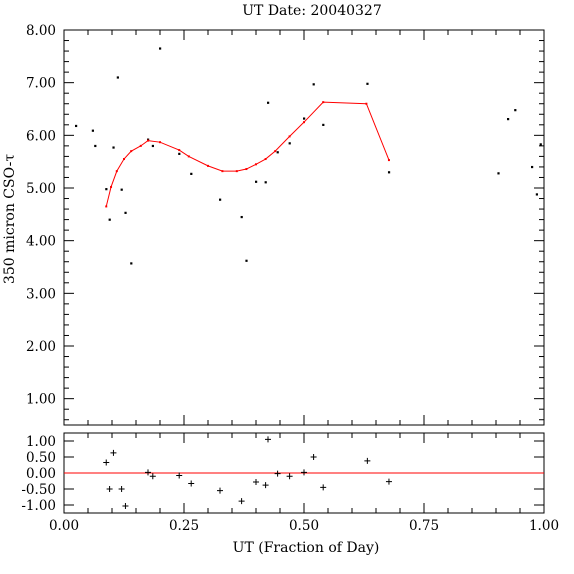 The width and height of the screenshot is (574, 574). Describe the element at coordinates (41, 31) in the screenshot. I see `y-tick-label: 8.00` at that location.